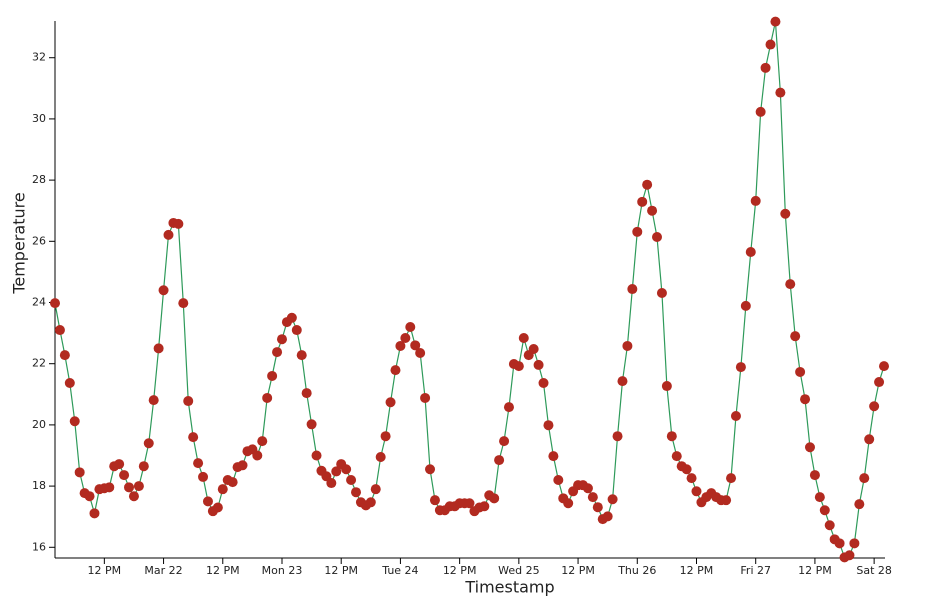 This screenshot has width=931, height=611. I want to click on y-tick-label: 22, so click(39, 363).